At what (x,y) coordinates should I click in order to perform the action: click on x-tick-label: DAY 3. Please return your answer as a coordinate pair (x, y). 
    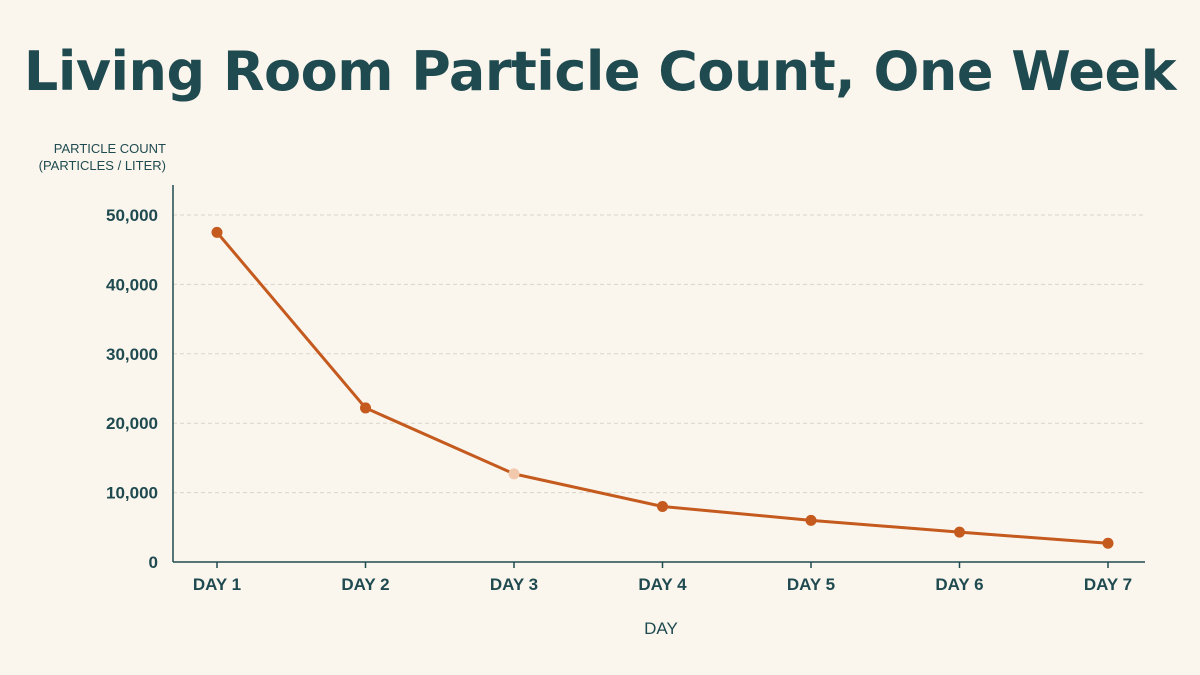
    Looking at the image, I should click on (514, 584).